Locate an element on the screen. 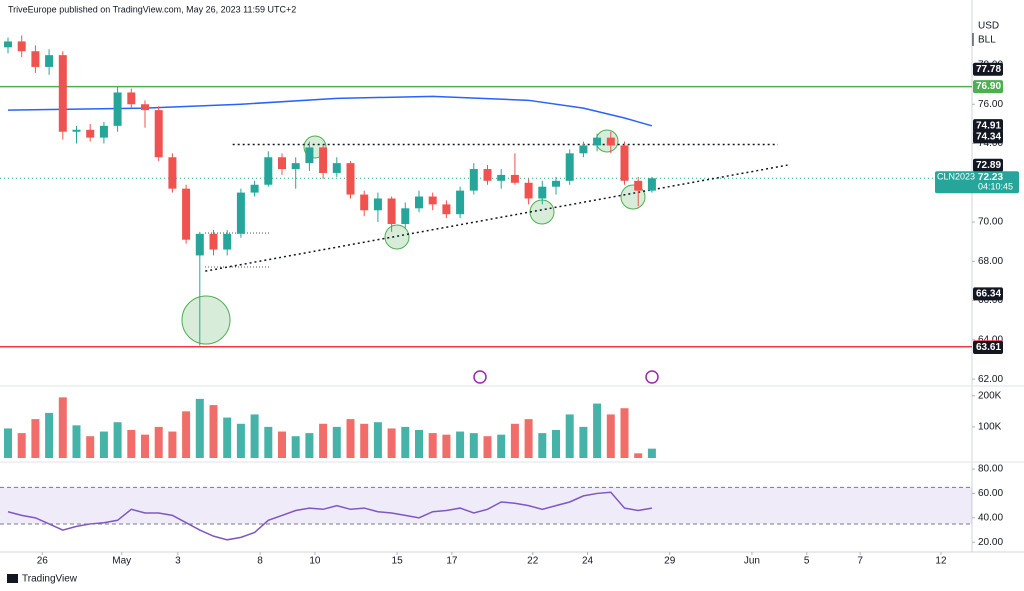 Image resolution: width=1024 pixels, height=591 pixels. x-tick-label: 15 is located at coordinates (398, 561).